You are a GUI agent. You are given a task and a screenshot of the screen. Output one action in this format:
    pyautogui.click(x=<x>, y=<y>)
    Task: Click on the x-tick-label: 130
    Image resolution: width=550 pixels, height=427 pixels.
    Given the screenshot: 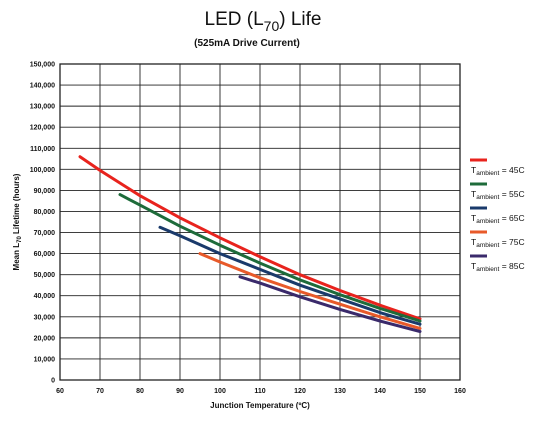 What is the action you would take?
    pyautogui.click(x=340, y=391)
    